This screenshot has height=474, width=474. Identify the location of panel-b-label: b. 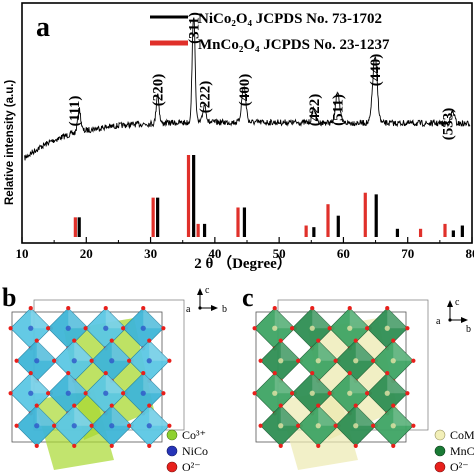
(9, 297).